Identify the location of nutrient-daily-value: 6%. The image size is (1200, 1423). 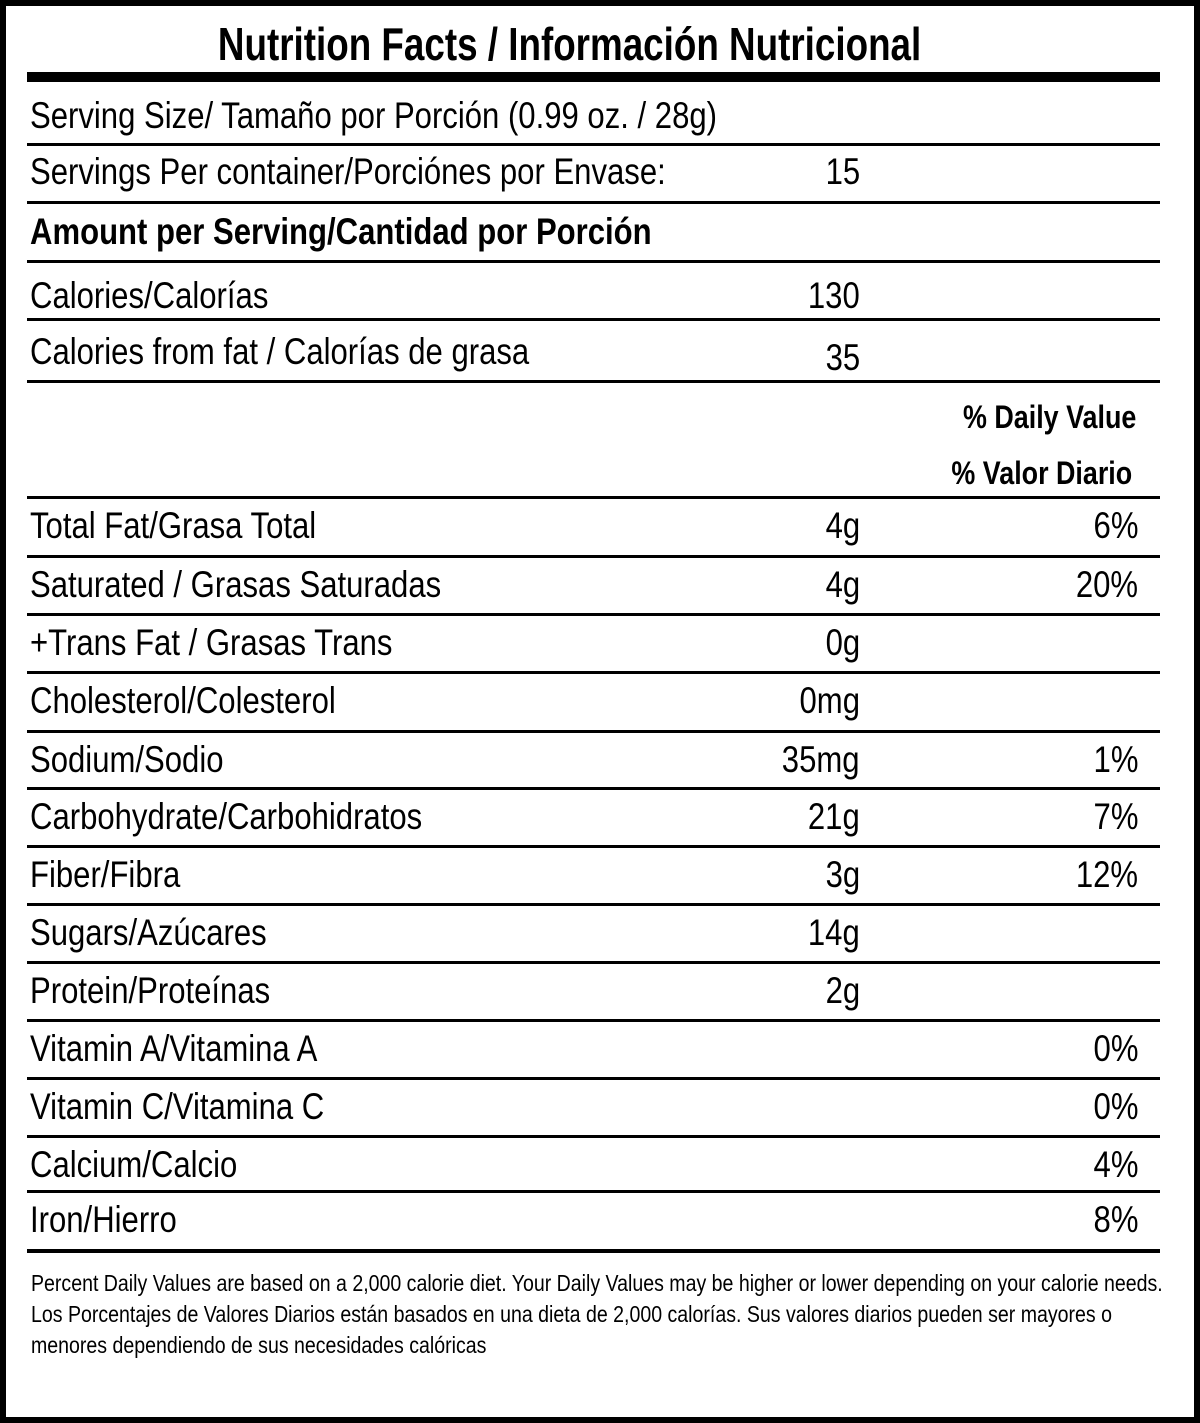
(1115, 525).